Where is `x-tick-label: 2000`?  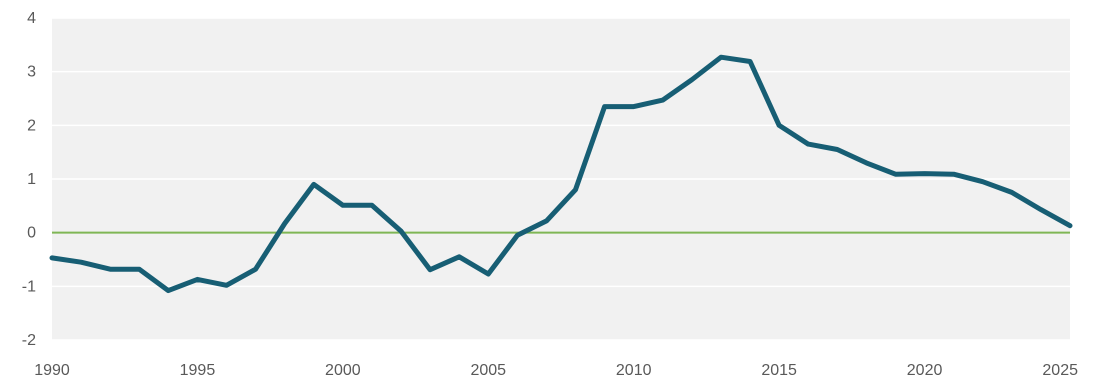 x-tick-label: 2000 is located at coordinates (343, 370).